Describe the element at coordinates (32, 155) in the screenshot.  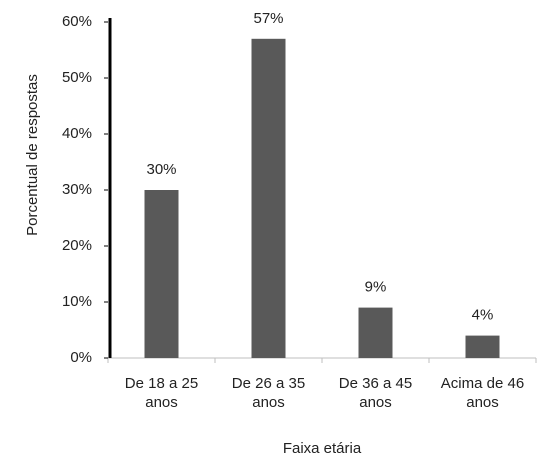
I see `y-axis-title: Porcentual de respostas` at that location.